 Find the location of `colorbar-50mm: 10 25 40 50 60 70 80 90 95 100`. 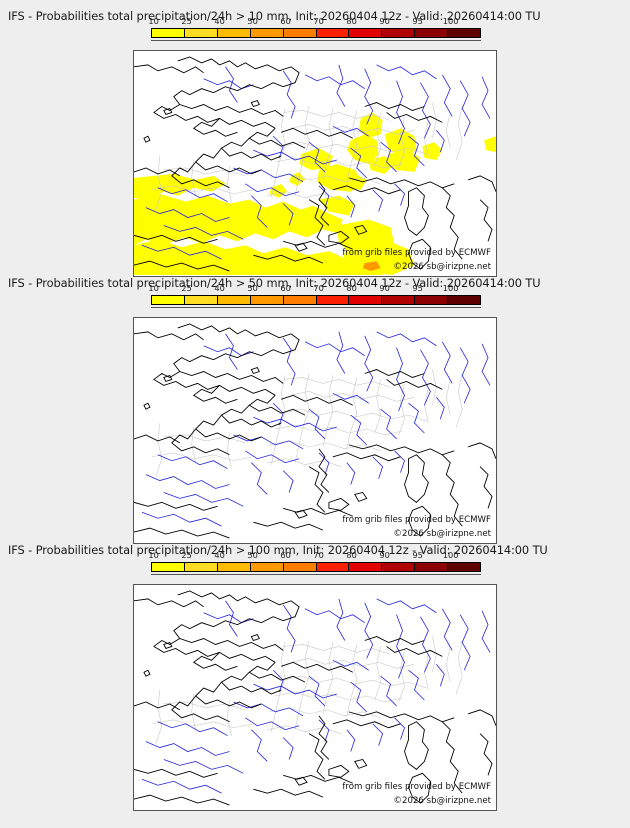

colorbar-50mm: 10 25 40 50 60 70 80 90 95 100 is located at coordinates (314, 296).